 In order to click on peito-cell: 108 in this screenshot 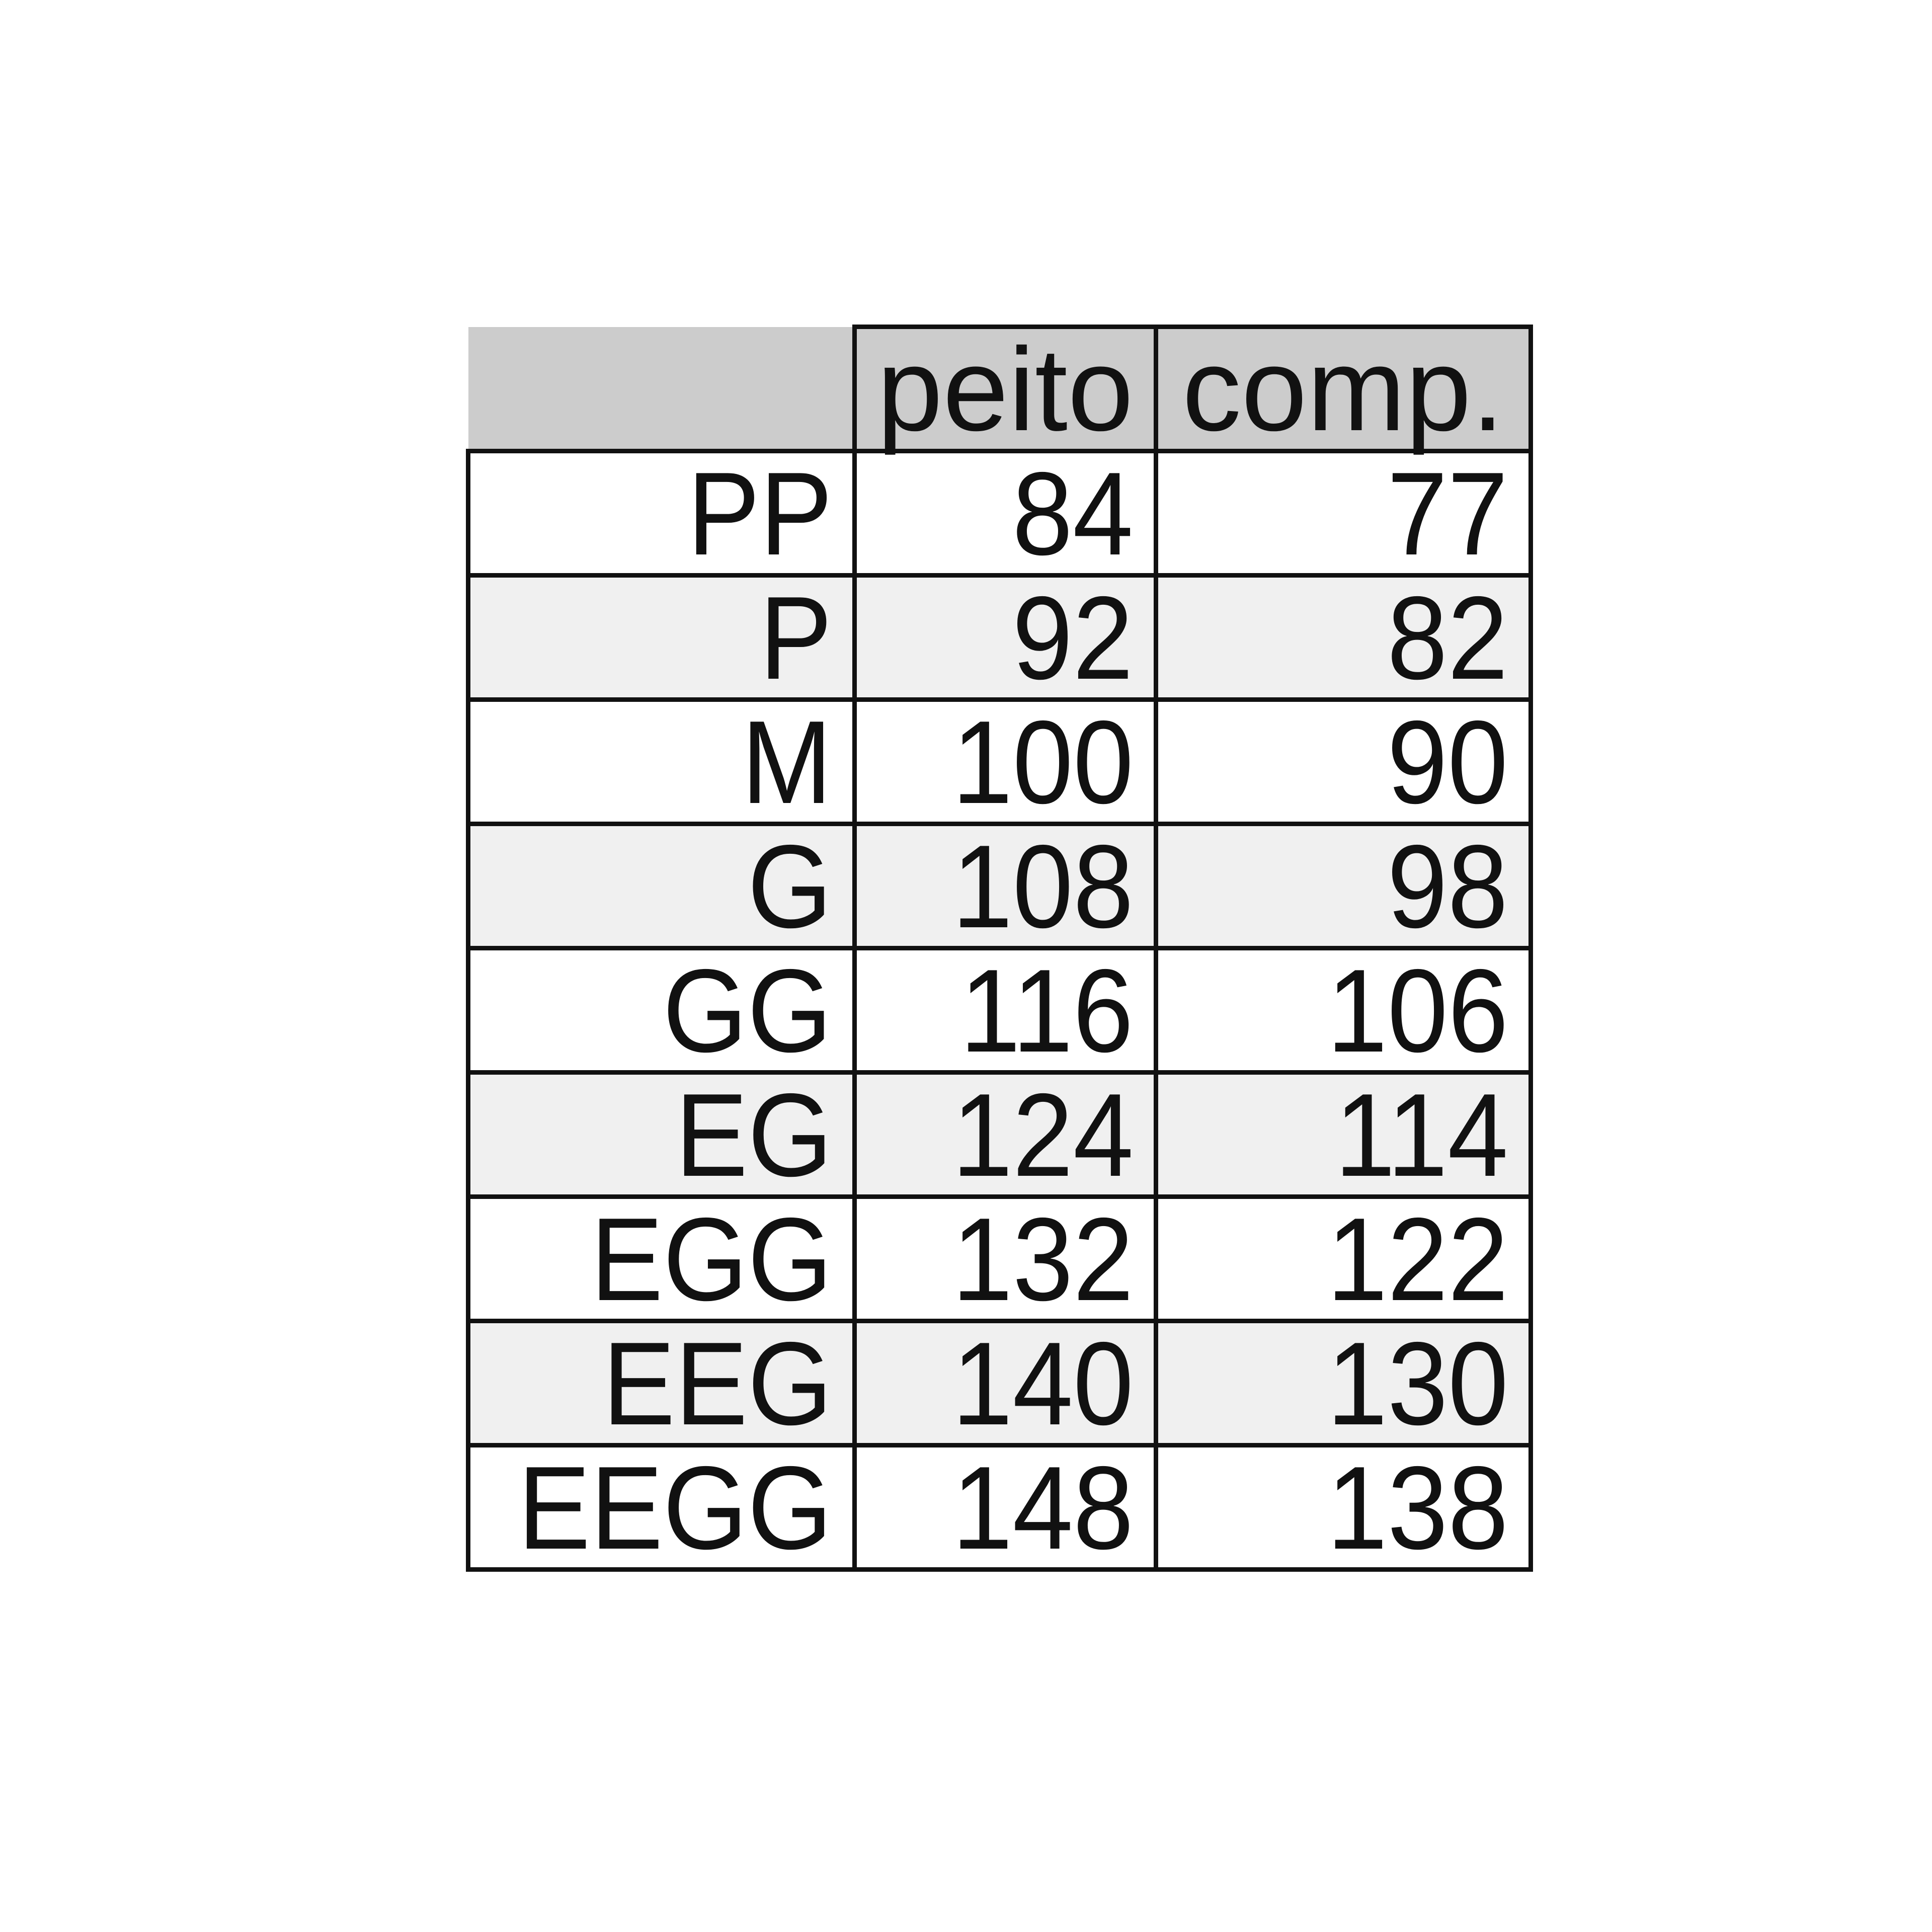, I will do `click(1005, 886)`.